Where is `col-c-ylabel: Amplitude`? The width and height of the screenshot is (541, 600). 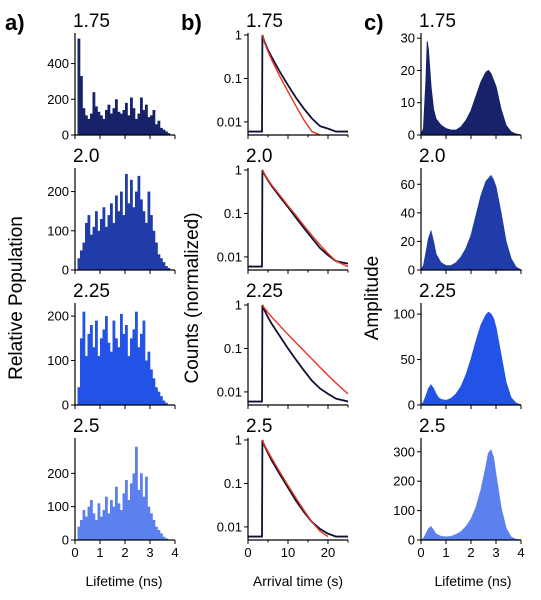 col-c-ylabel: Amplitude is located at coordinates (372, 298).